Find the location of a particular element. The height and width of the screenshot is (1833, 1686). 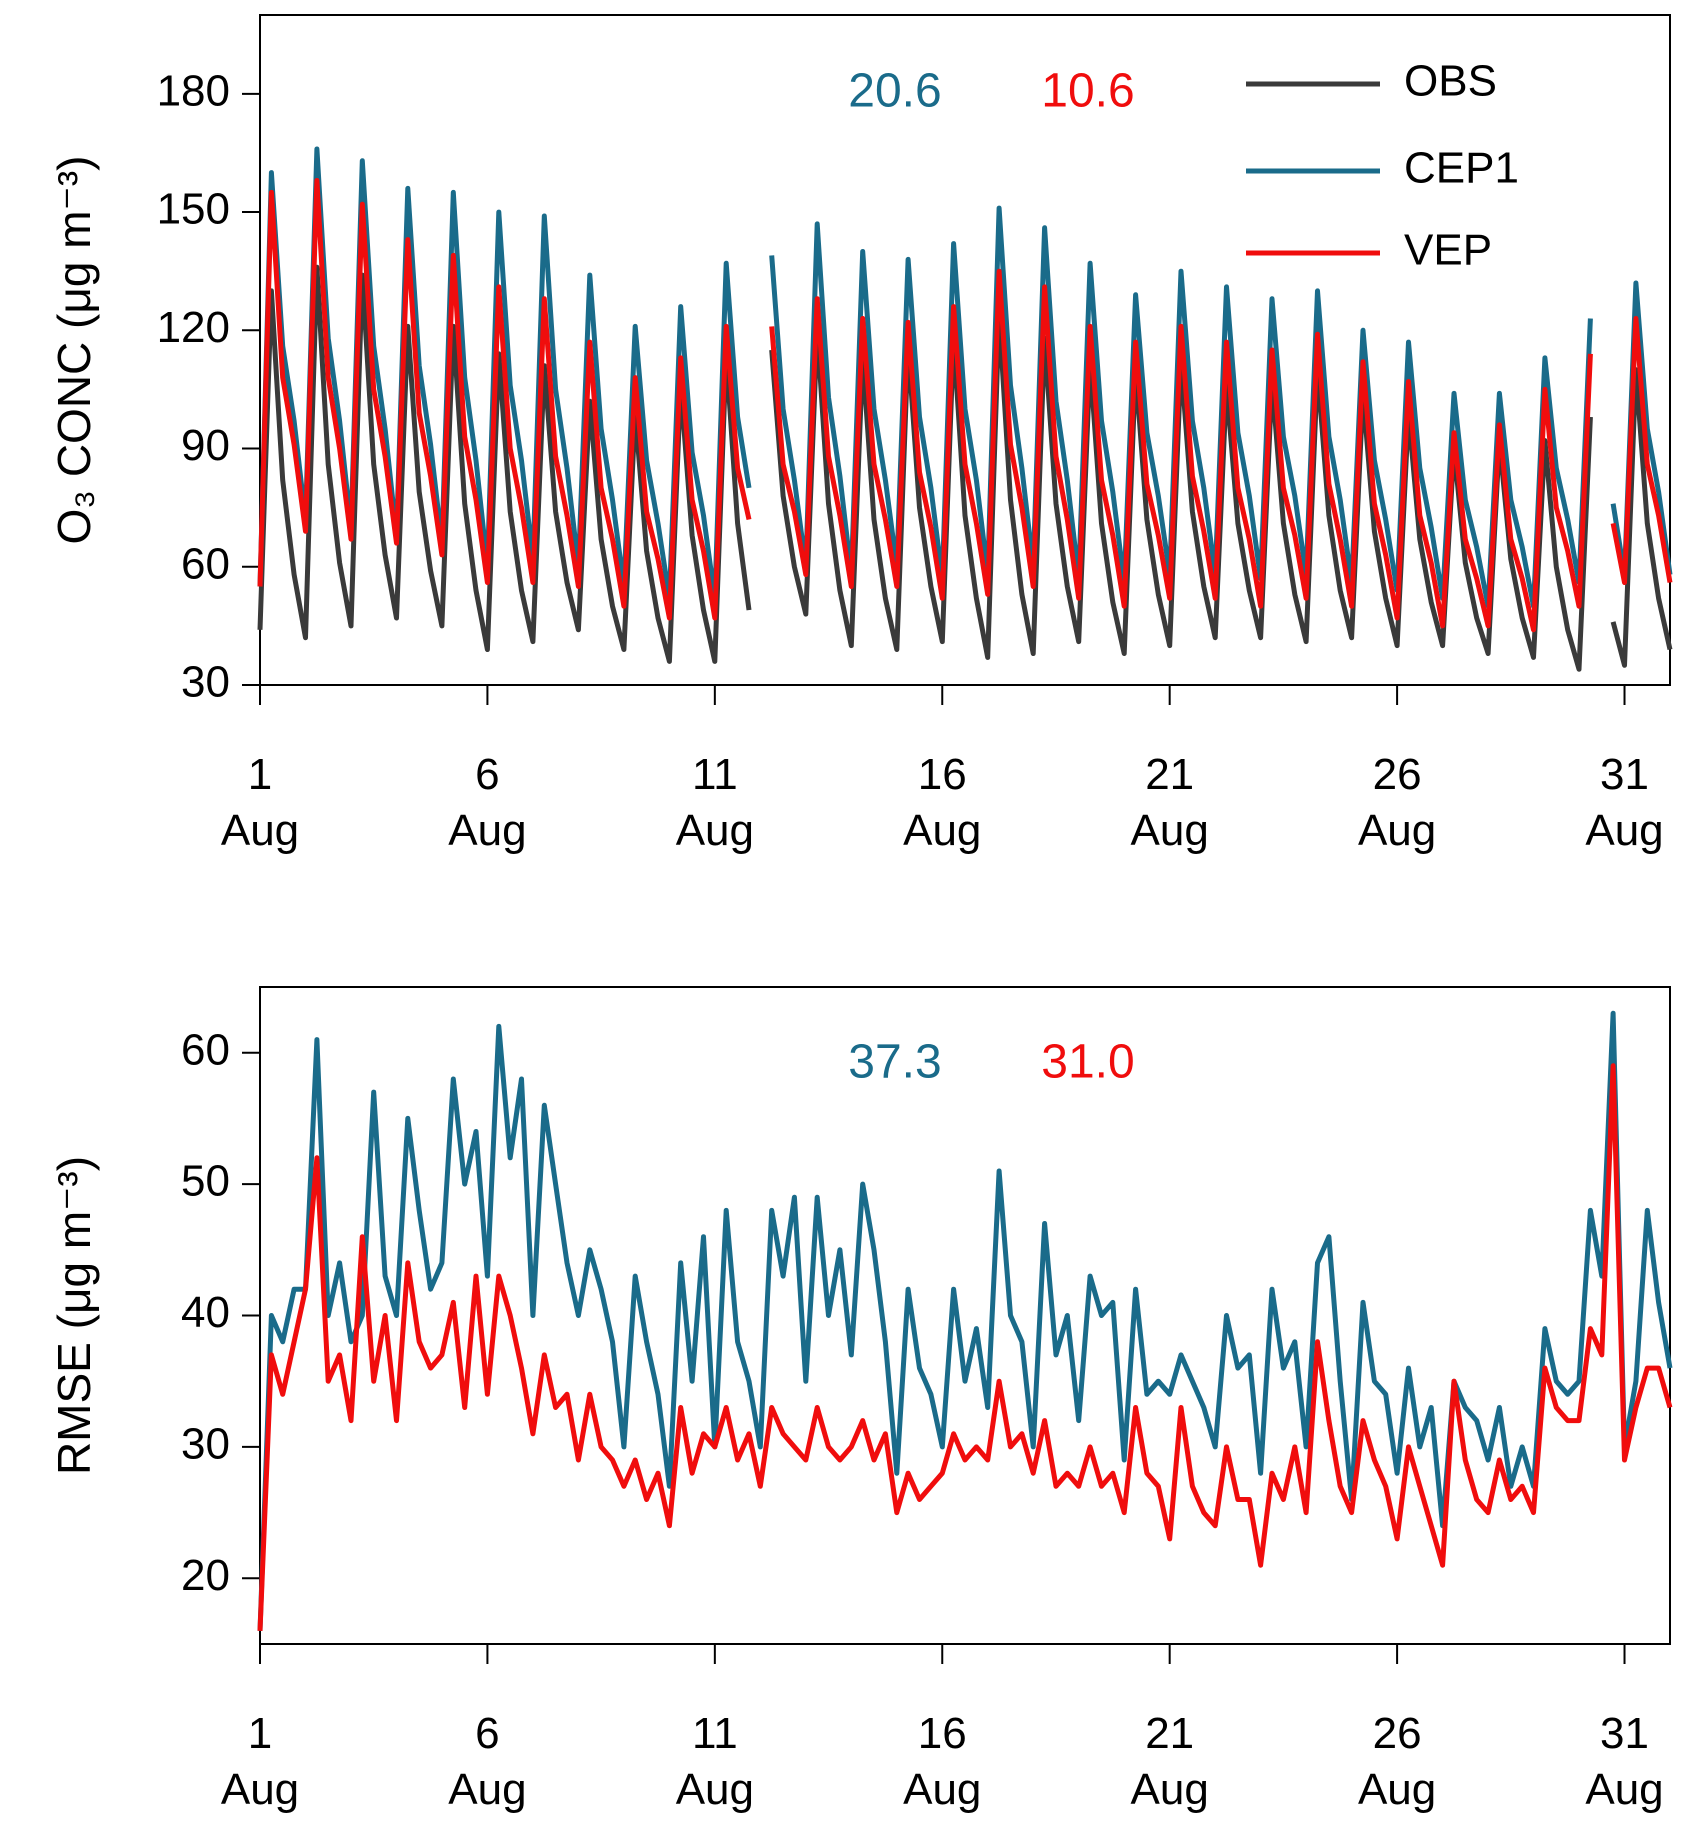

annotation: 10.6 is located at coordinates (1087, 91).